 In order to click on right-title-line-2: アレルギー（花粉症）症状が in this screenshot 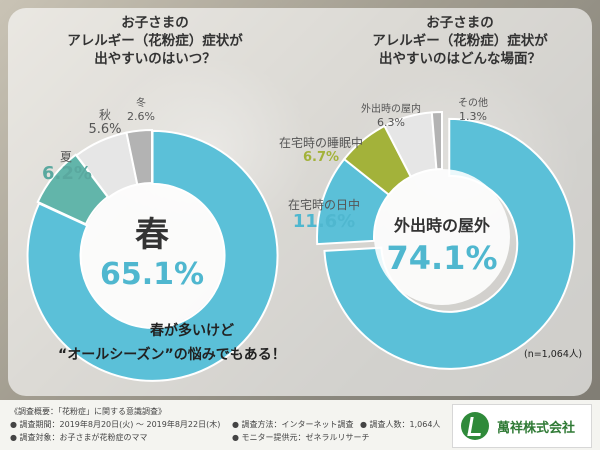, I will do `click(460, 41)`.